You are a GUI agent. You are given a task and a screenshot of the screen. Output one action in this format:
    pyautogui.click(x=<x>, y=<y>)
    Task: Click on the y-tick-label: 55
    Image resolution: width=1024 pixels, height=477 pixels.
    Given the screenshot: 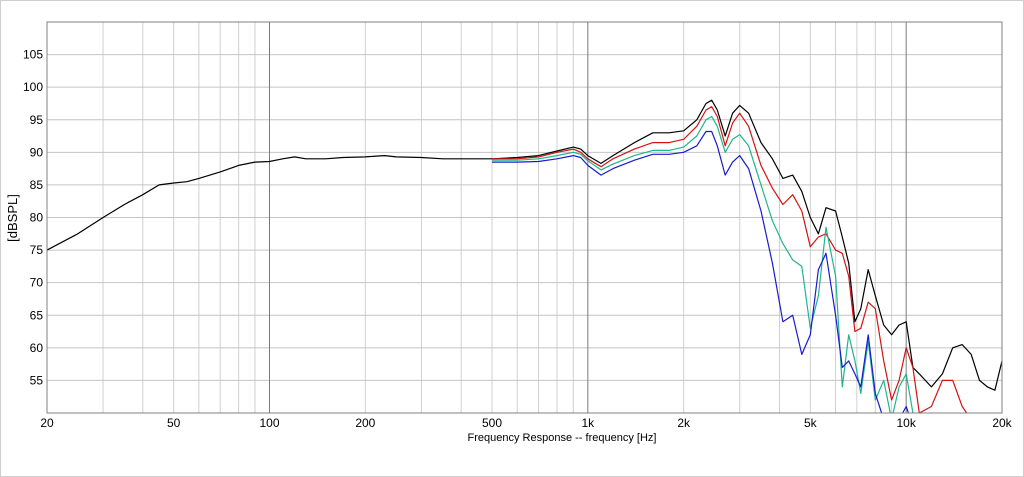 What is the action you would take?
    pyautogui.click(x=37, y=380)
    